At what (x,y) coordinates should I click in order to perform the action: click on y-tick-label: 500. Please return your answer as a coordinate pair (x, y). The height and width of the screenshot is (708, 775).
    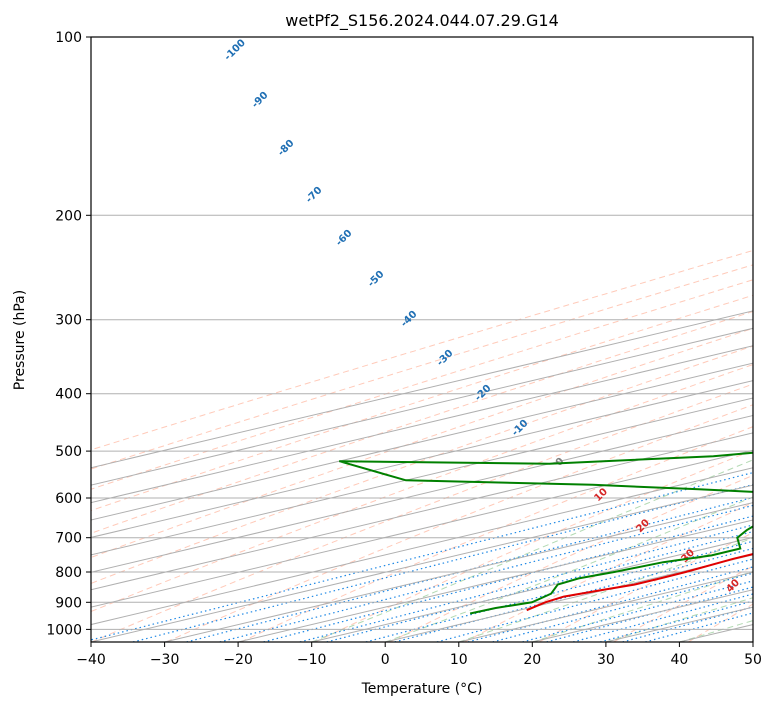
    Looking at the image, I should click on (68, 452).